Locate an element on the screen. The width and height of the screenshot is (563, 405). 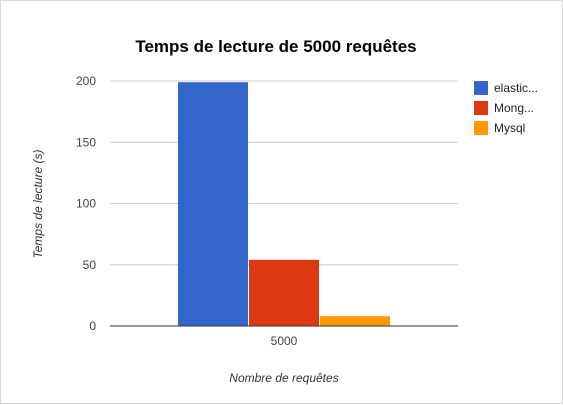
legend: elastic... Mong... Mysql is located at coordinates (506, 108).